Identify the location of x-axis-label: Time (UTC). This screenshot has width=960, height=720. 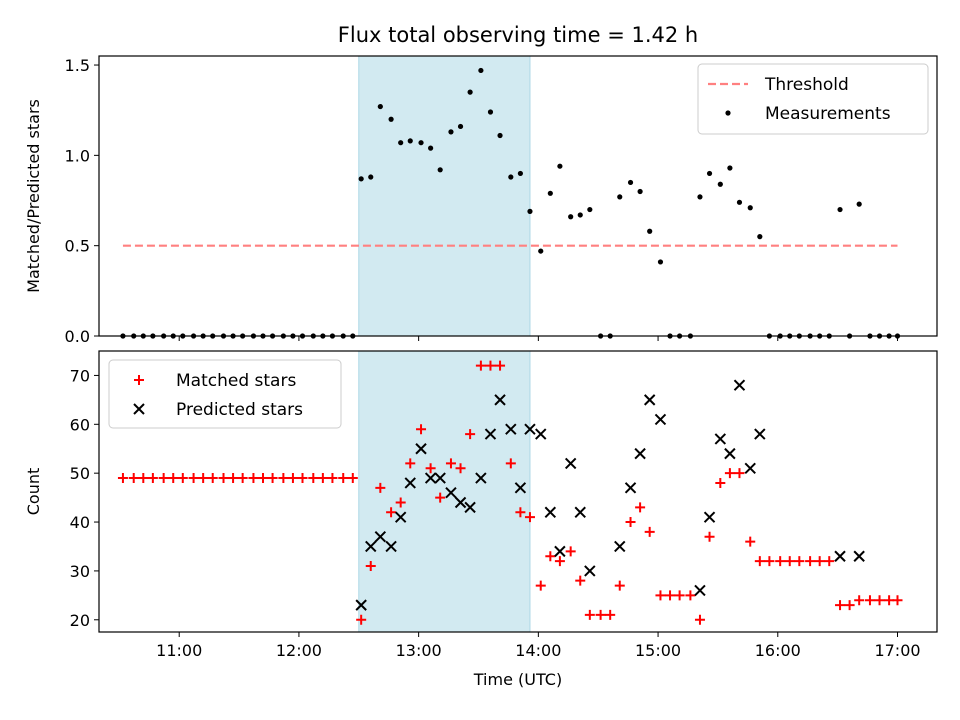
(517, 679).